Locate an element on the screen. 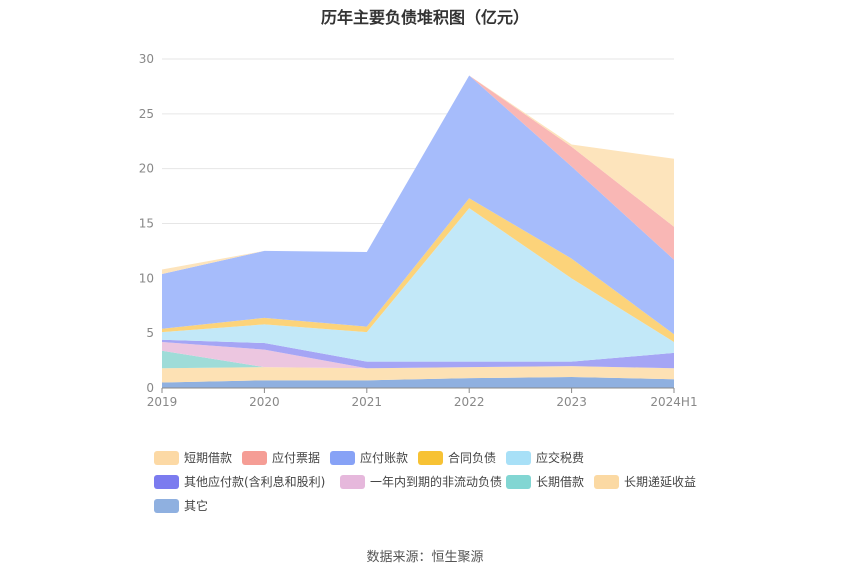  legend-label: 其它 is located at coordinates (196, 506).